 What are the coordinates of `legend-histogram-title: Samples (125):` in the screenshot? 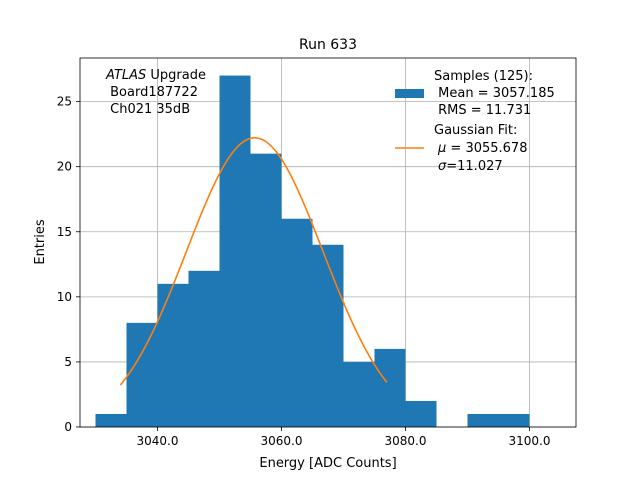 It's located at (483, 76).